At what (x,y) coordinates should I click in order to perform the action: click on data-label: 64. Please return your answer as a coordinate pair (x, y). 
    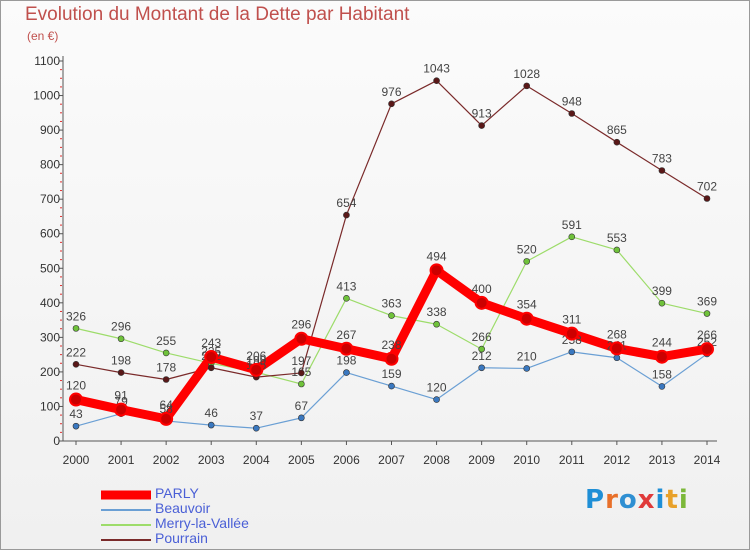
    Looking at the image, I should click on (166, 405).